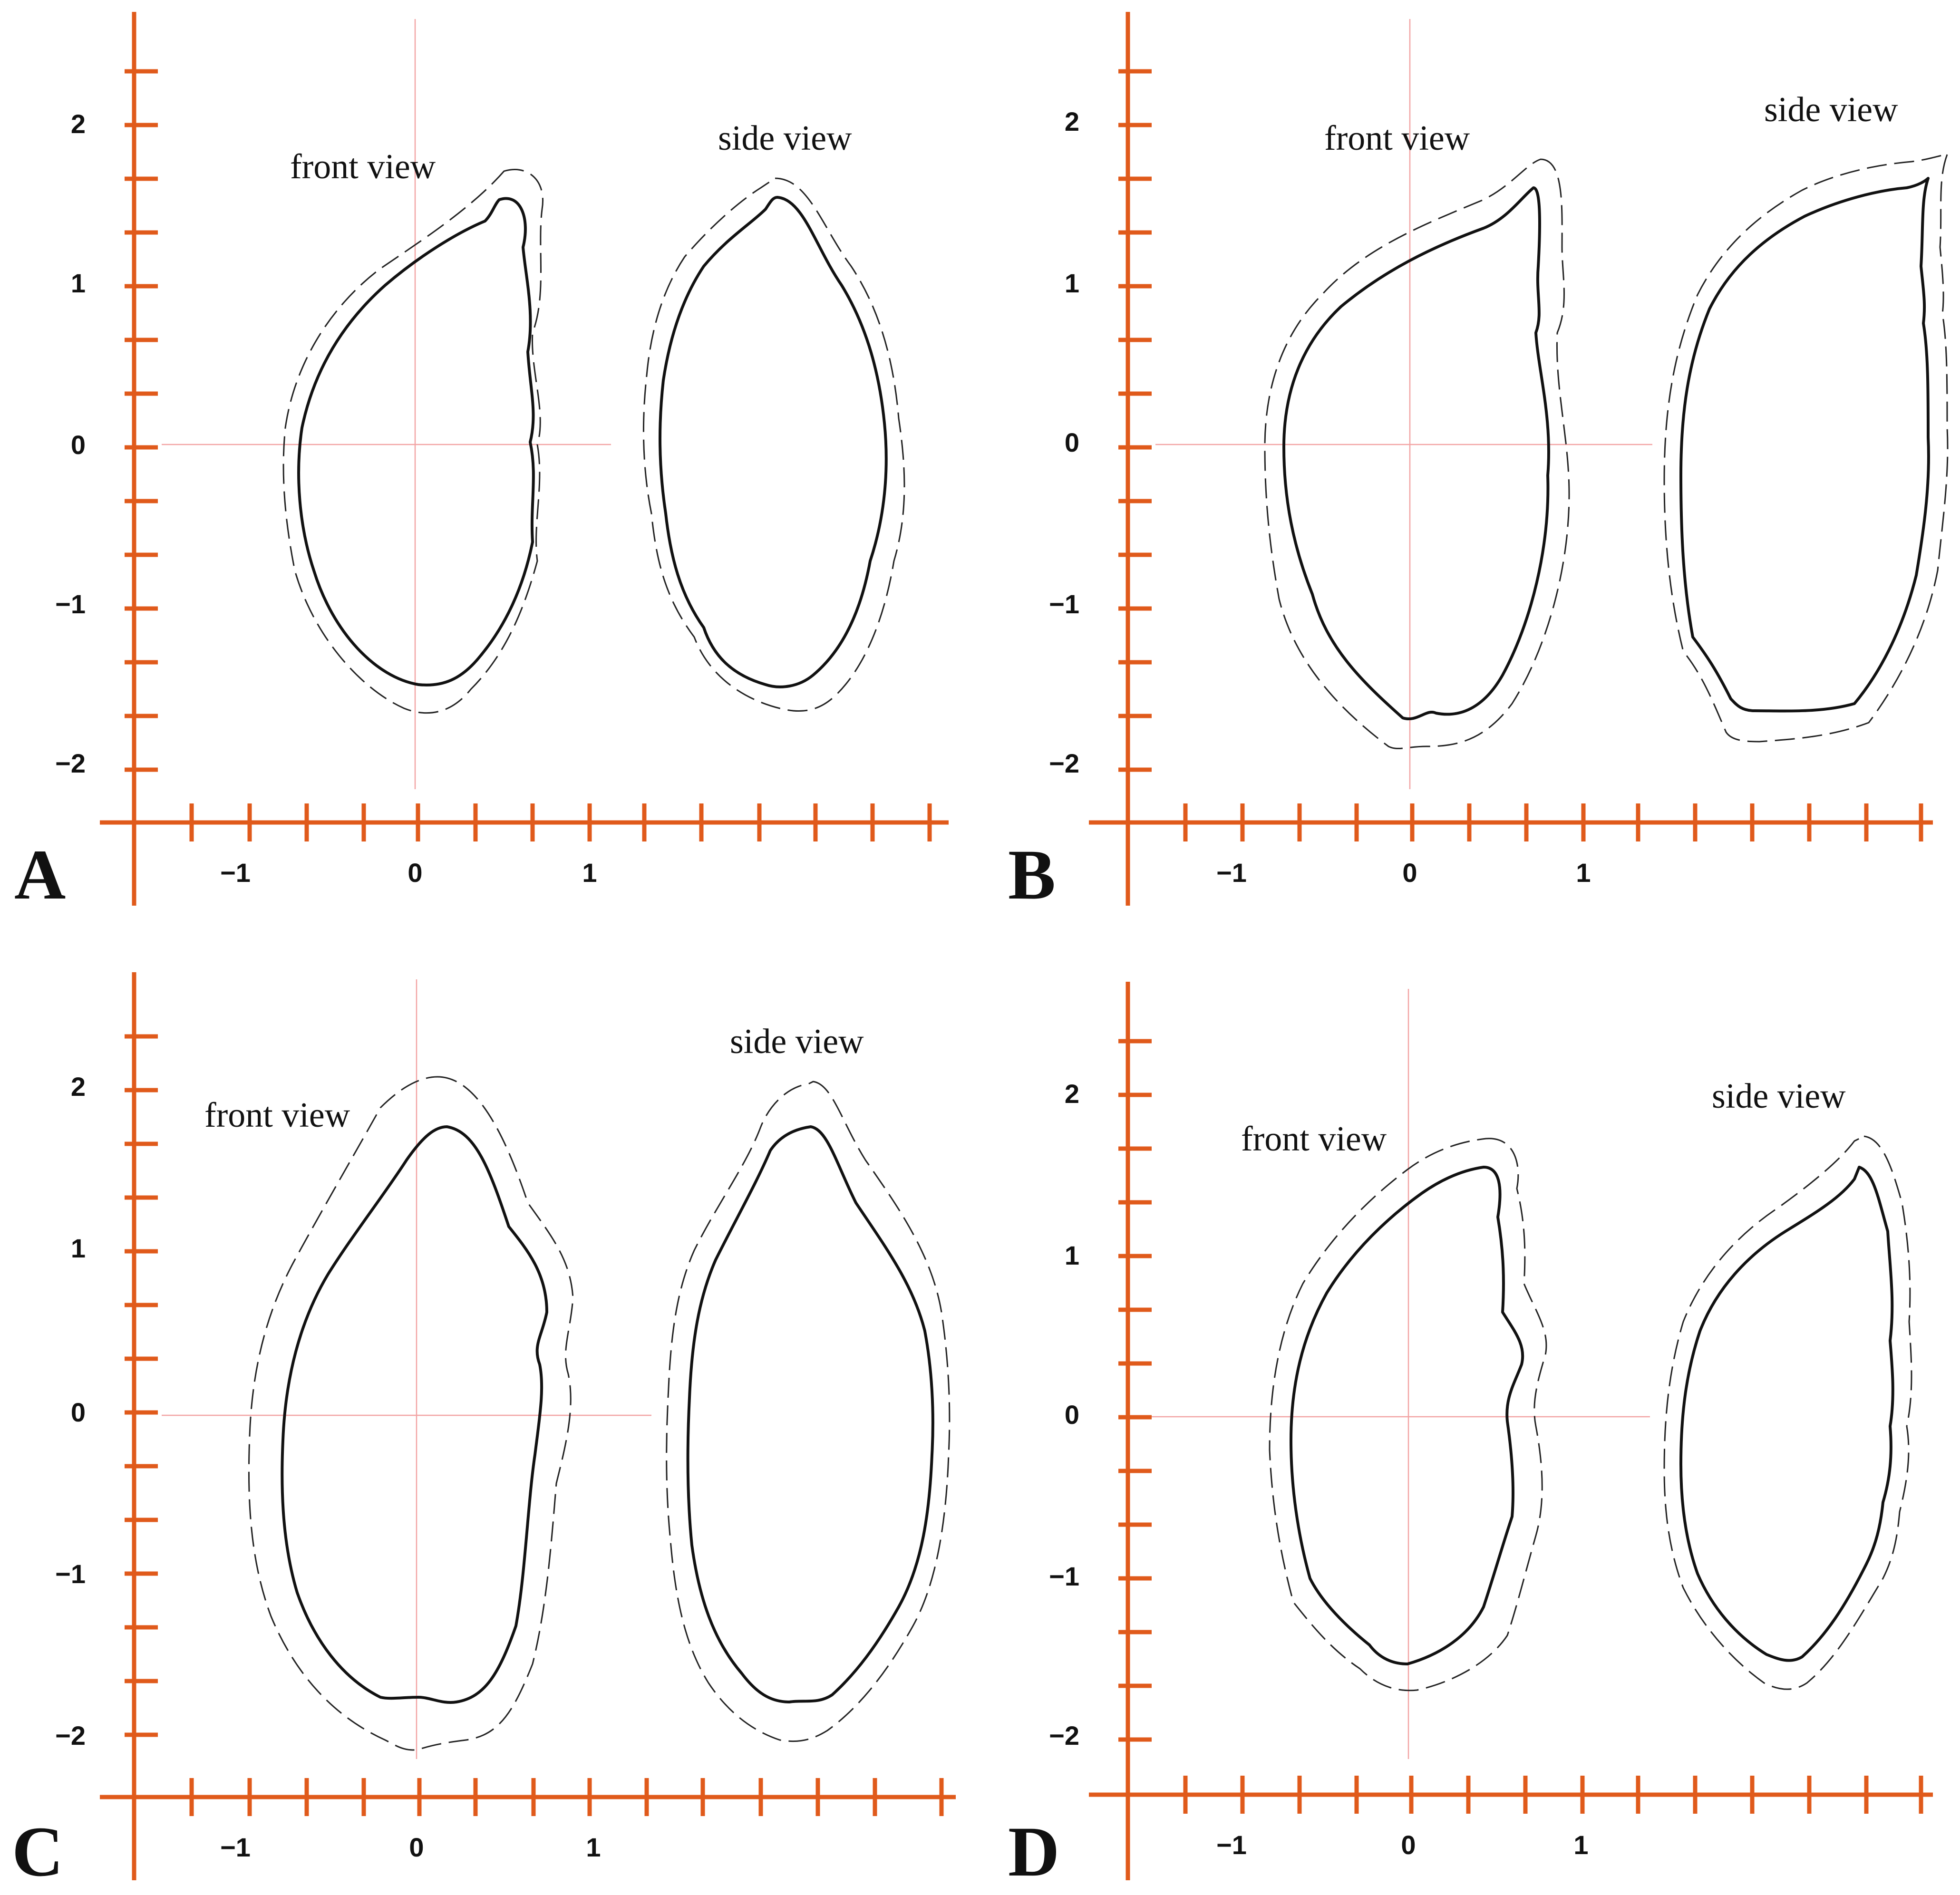 The height and width of the screenshot is (1895, 1960). Describe the element at coordinates (1072, 442) in the screenshot. I see `panel-b-ytick-0: 0` at that location.